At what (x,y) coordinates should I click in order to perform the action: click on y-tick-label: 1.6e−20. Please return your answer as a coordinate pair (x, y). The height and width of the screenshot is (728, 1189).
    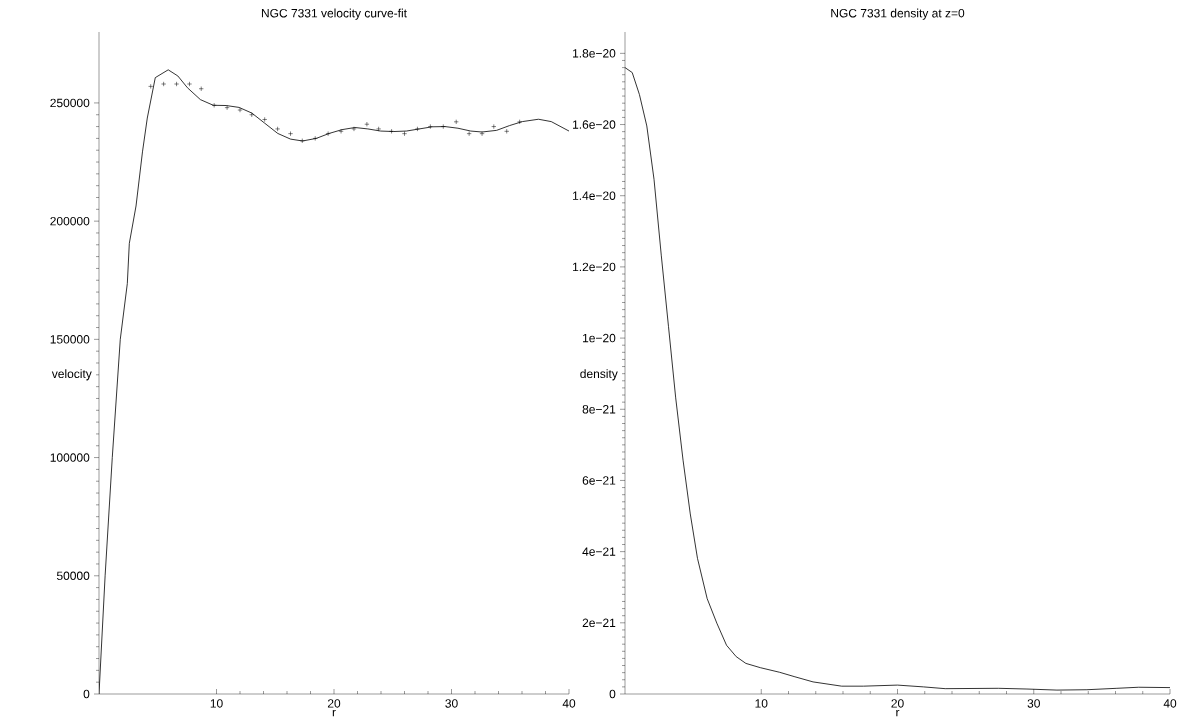
    Looking at the image, I should click on (594, 124).